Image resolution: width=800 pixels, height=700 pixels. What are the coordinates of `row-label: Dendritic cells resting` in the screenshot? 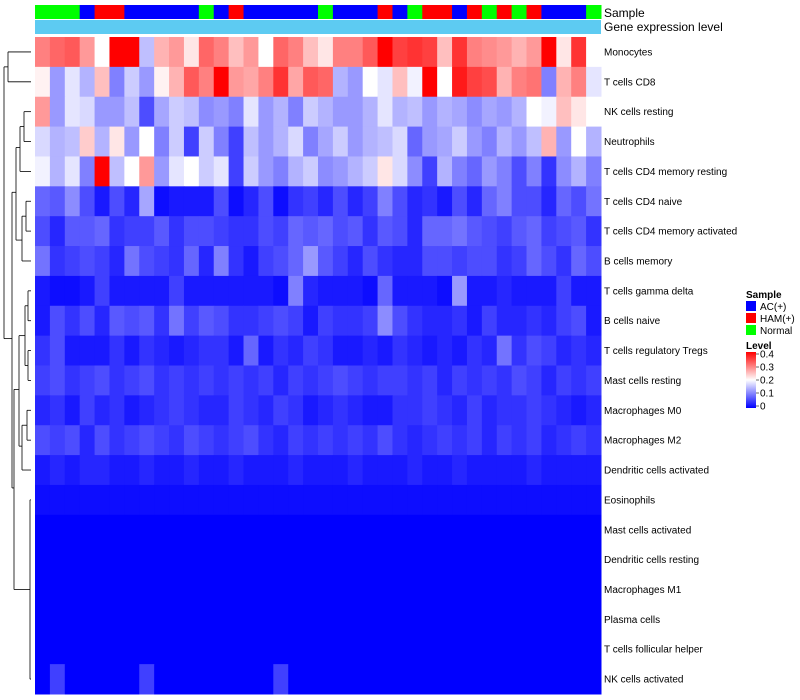 It's located at (651, 560).